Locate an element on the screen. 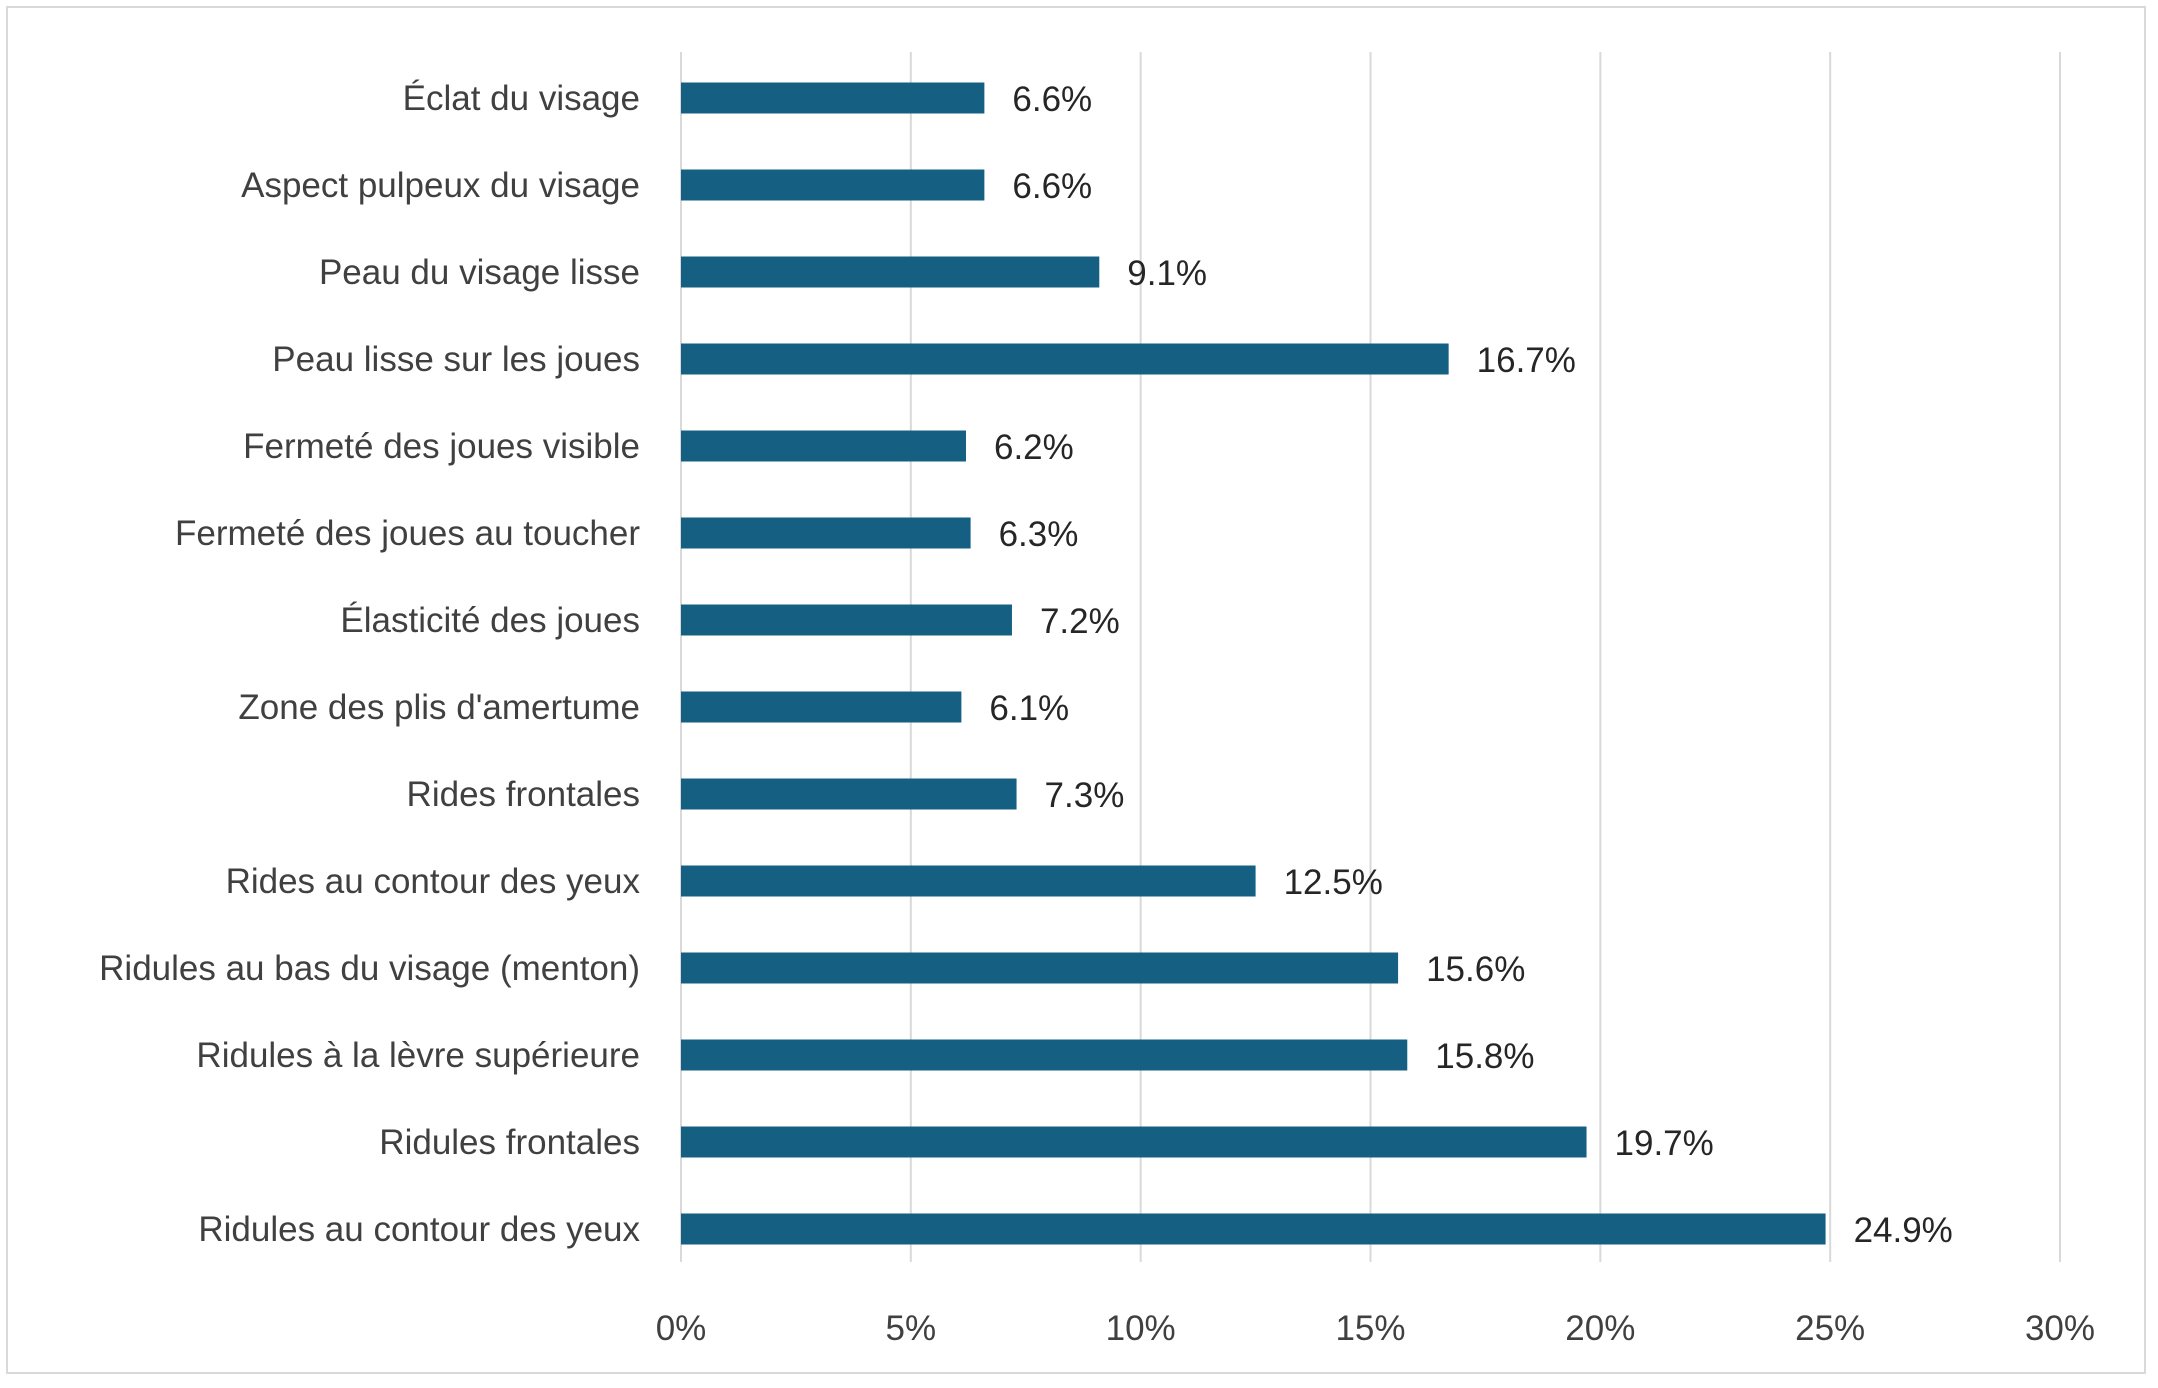  category-label: Zone des plis d'amertume is located at coordinates (439, 707).